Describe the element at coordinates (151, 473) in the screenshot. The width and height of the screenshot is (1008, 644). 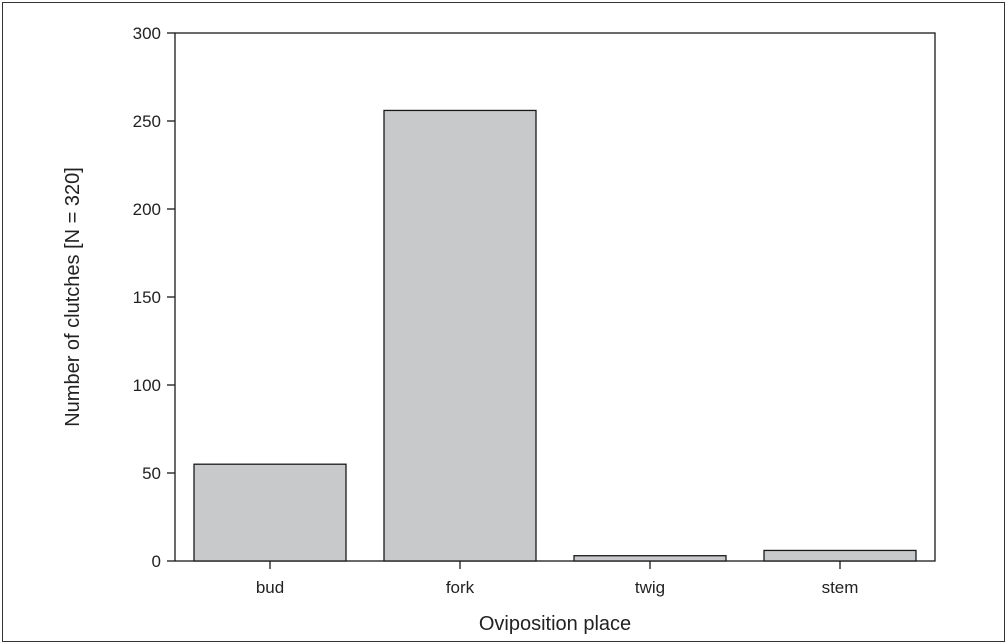
I see `y-tick-label: 50` at that location.